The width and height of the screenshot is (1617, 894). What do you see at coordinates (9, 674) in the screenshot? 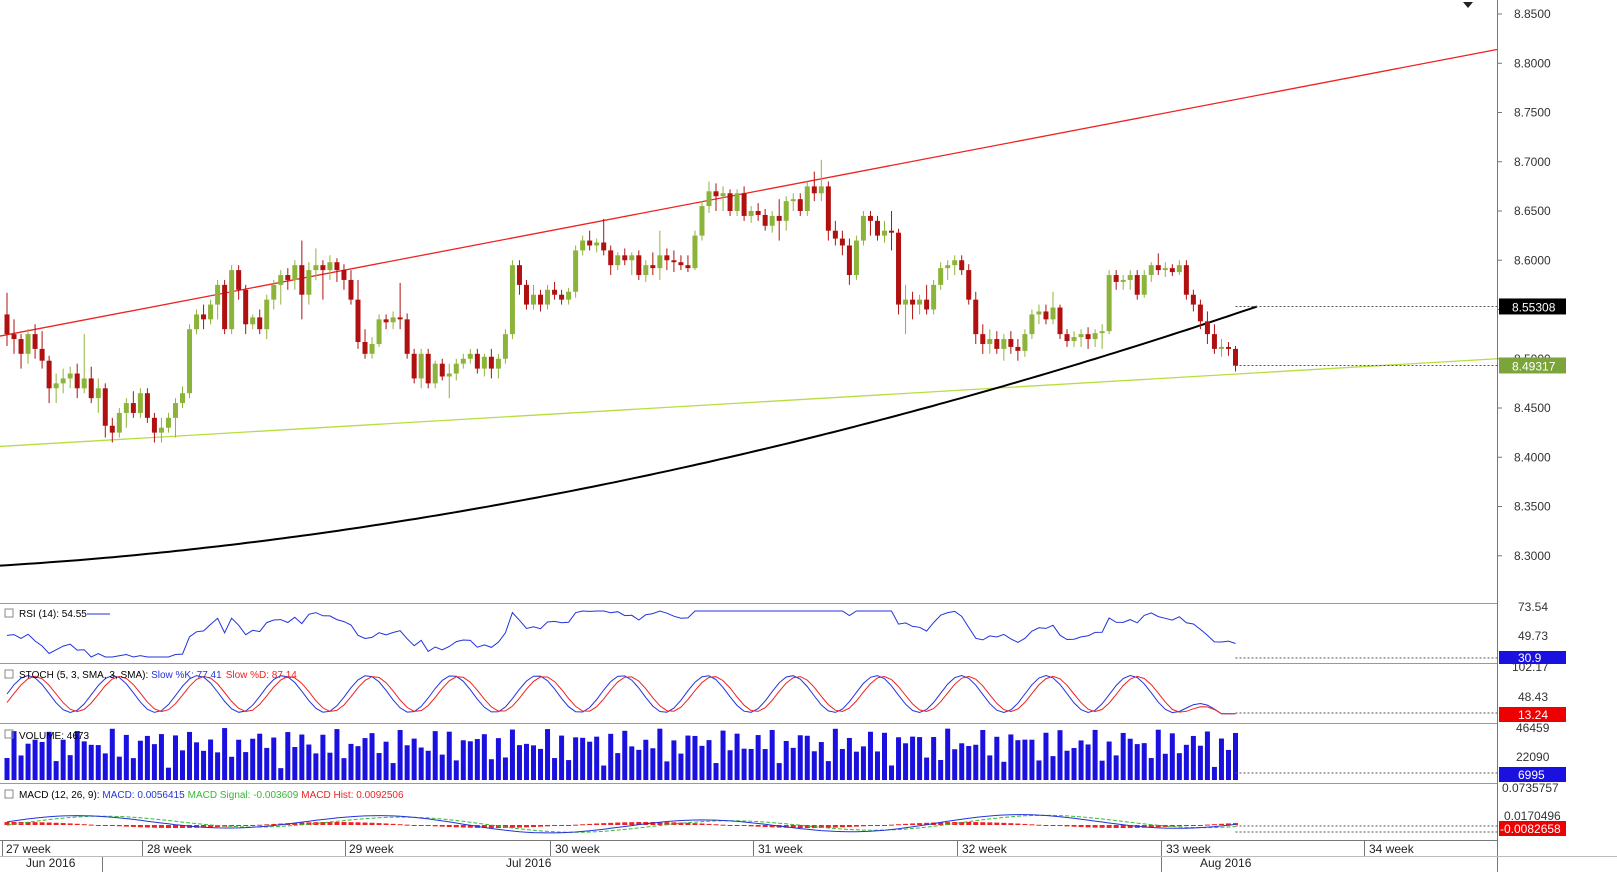
I see `stoch-close-icon` at bounding box center [9, 674].